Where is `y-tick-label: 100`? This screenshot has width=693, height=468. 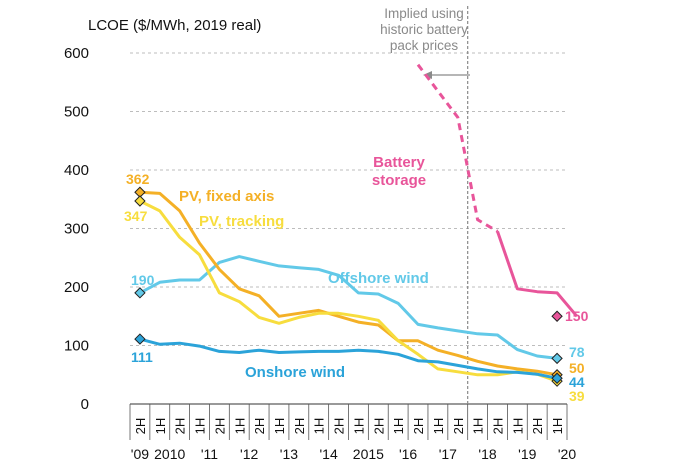
y-tick-label: 100 is located at coordinates (76, 346).